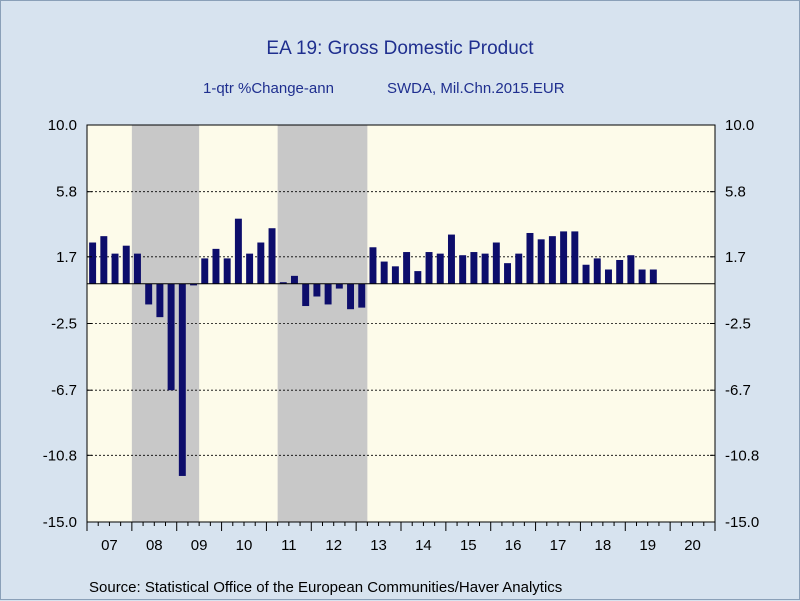  Describe the element at coordinates (513, 545) in the screenshot. I see `x-tick-label: 16` at that location.